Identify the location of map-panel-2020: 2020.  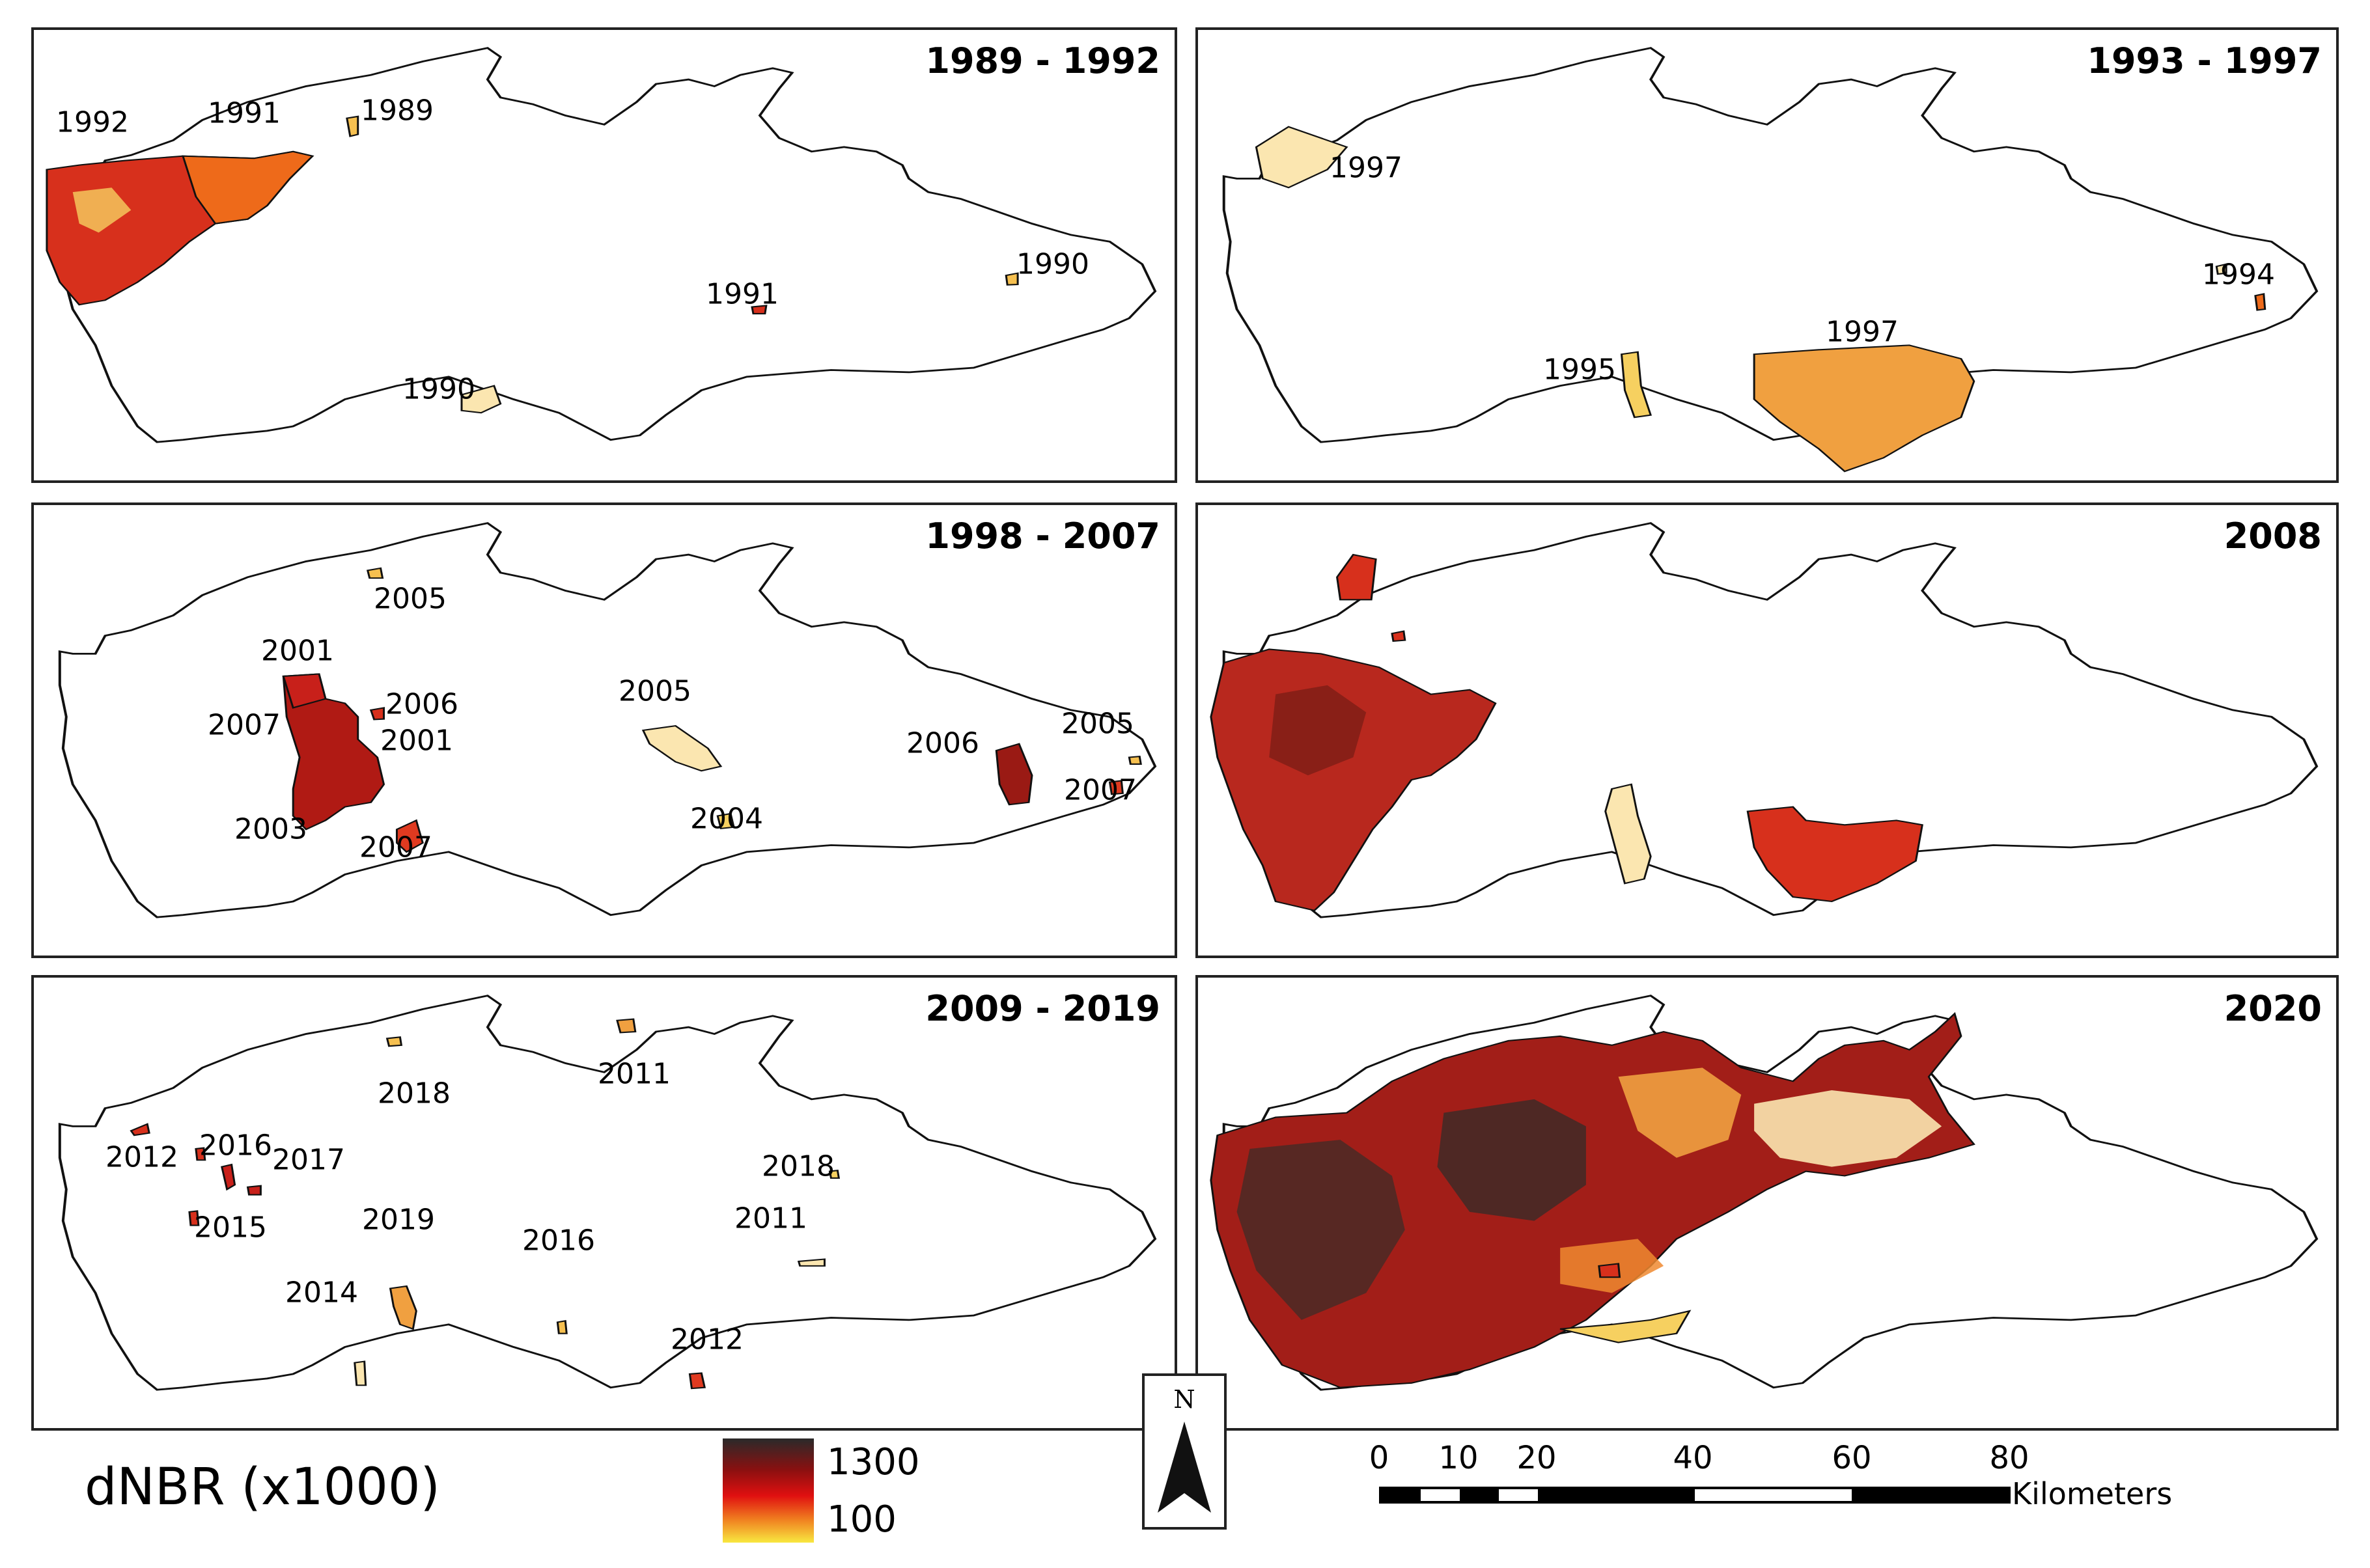
(1767, 1203).